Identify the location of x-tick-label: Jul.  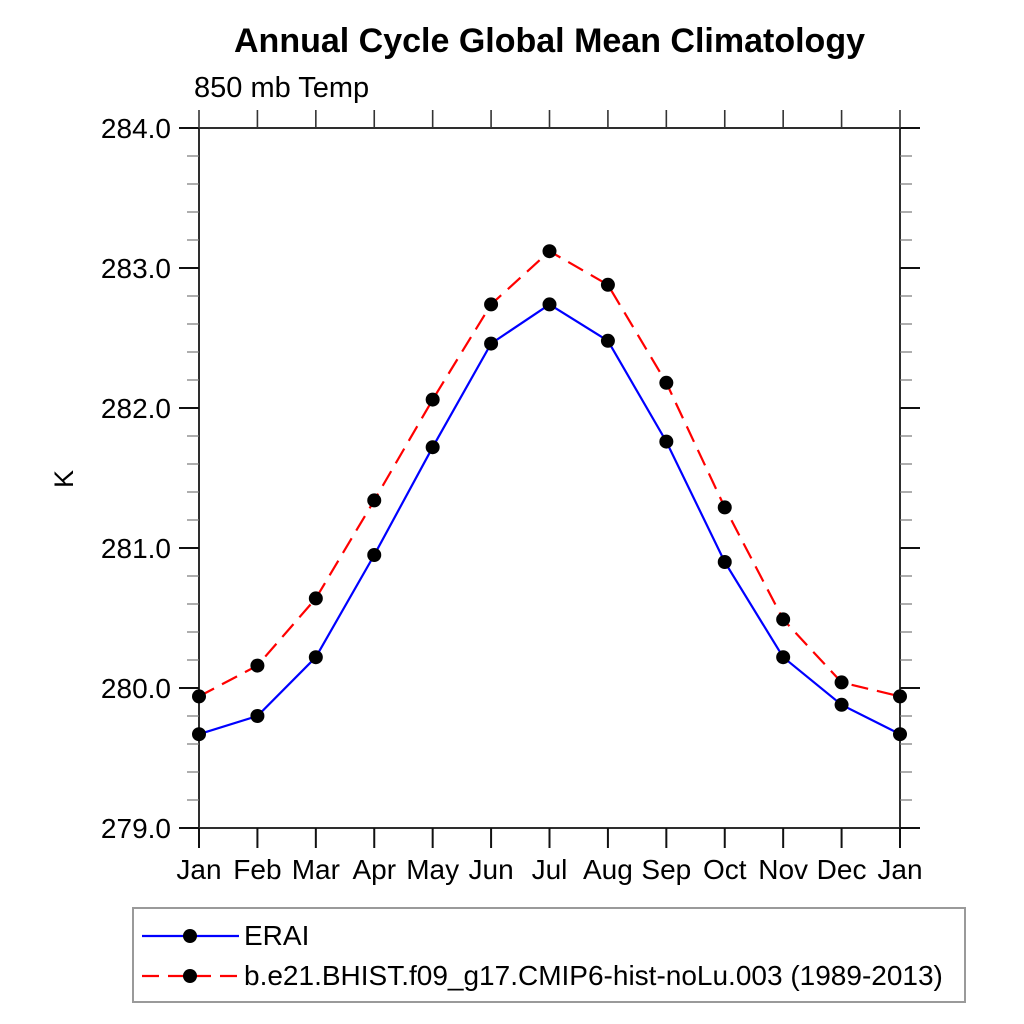
(550, 869).